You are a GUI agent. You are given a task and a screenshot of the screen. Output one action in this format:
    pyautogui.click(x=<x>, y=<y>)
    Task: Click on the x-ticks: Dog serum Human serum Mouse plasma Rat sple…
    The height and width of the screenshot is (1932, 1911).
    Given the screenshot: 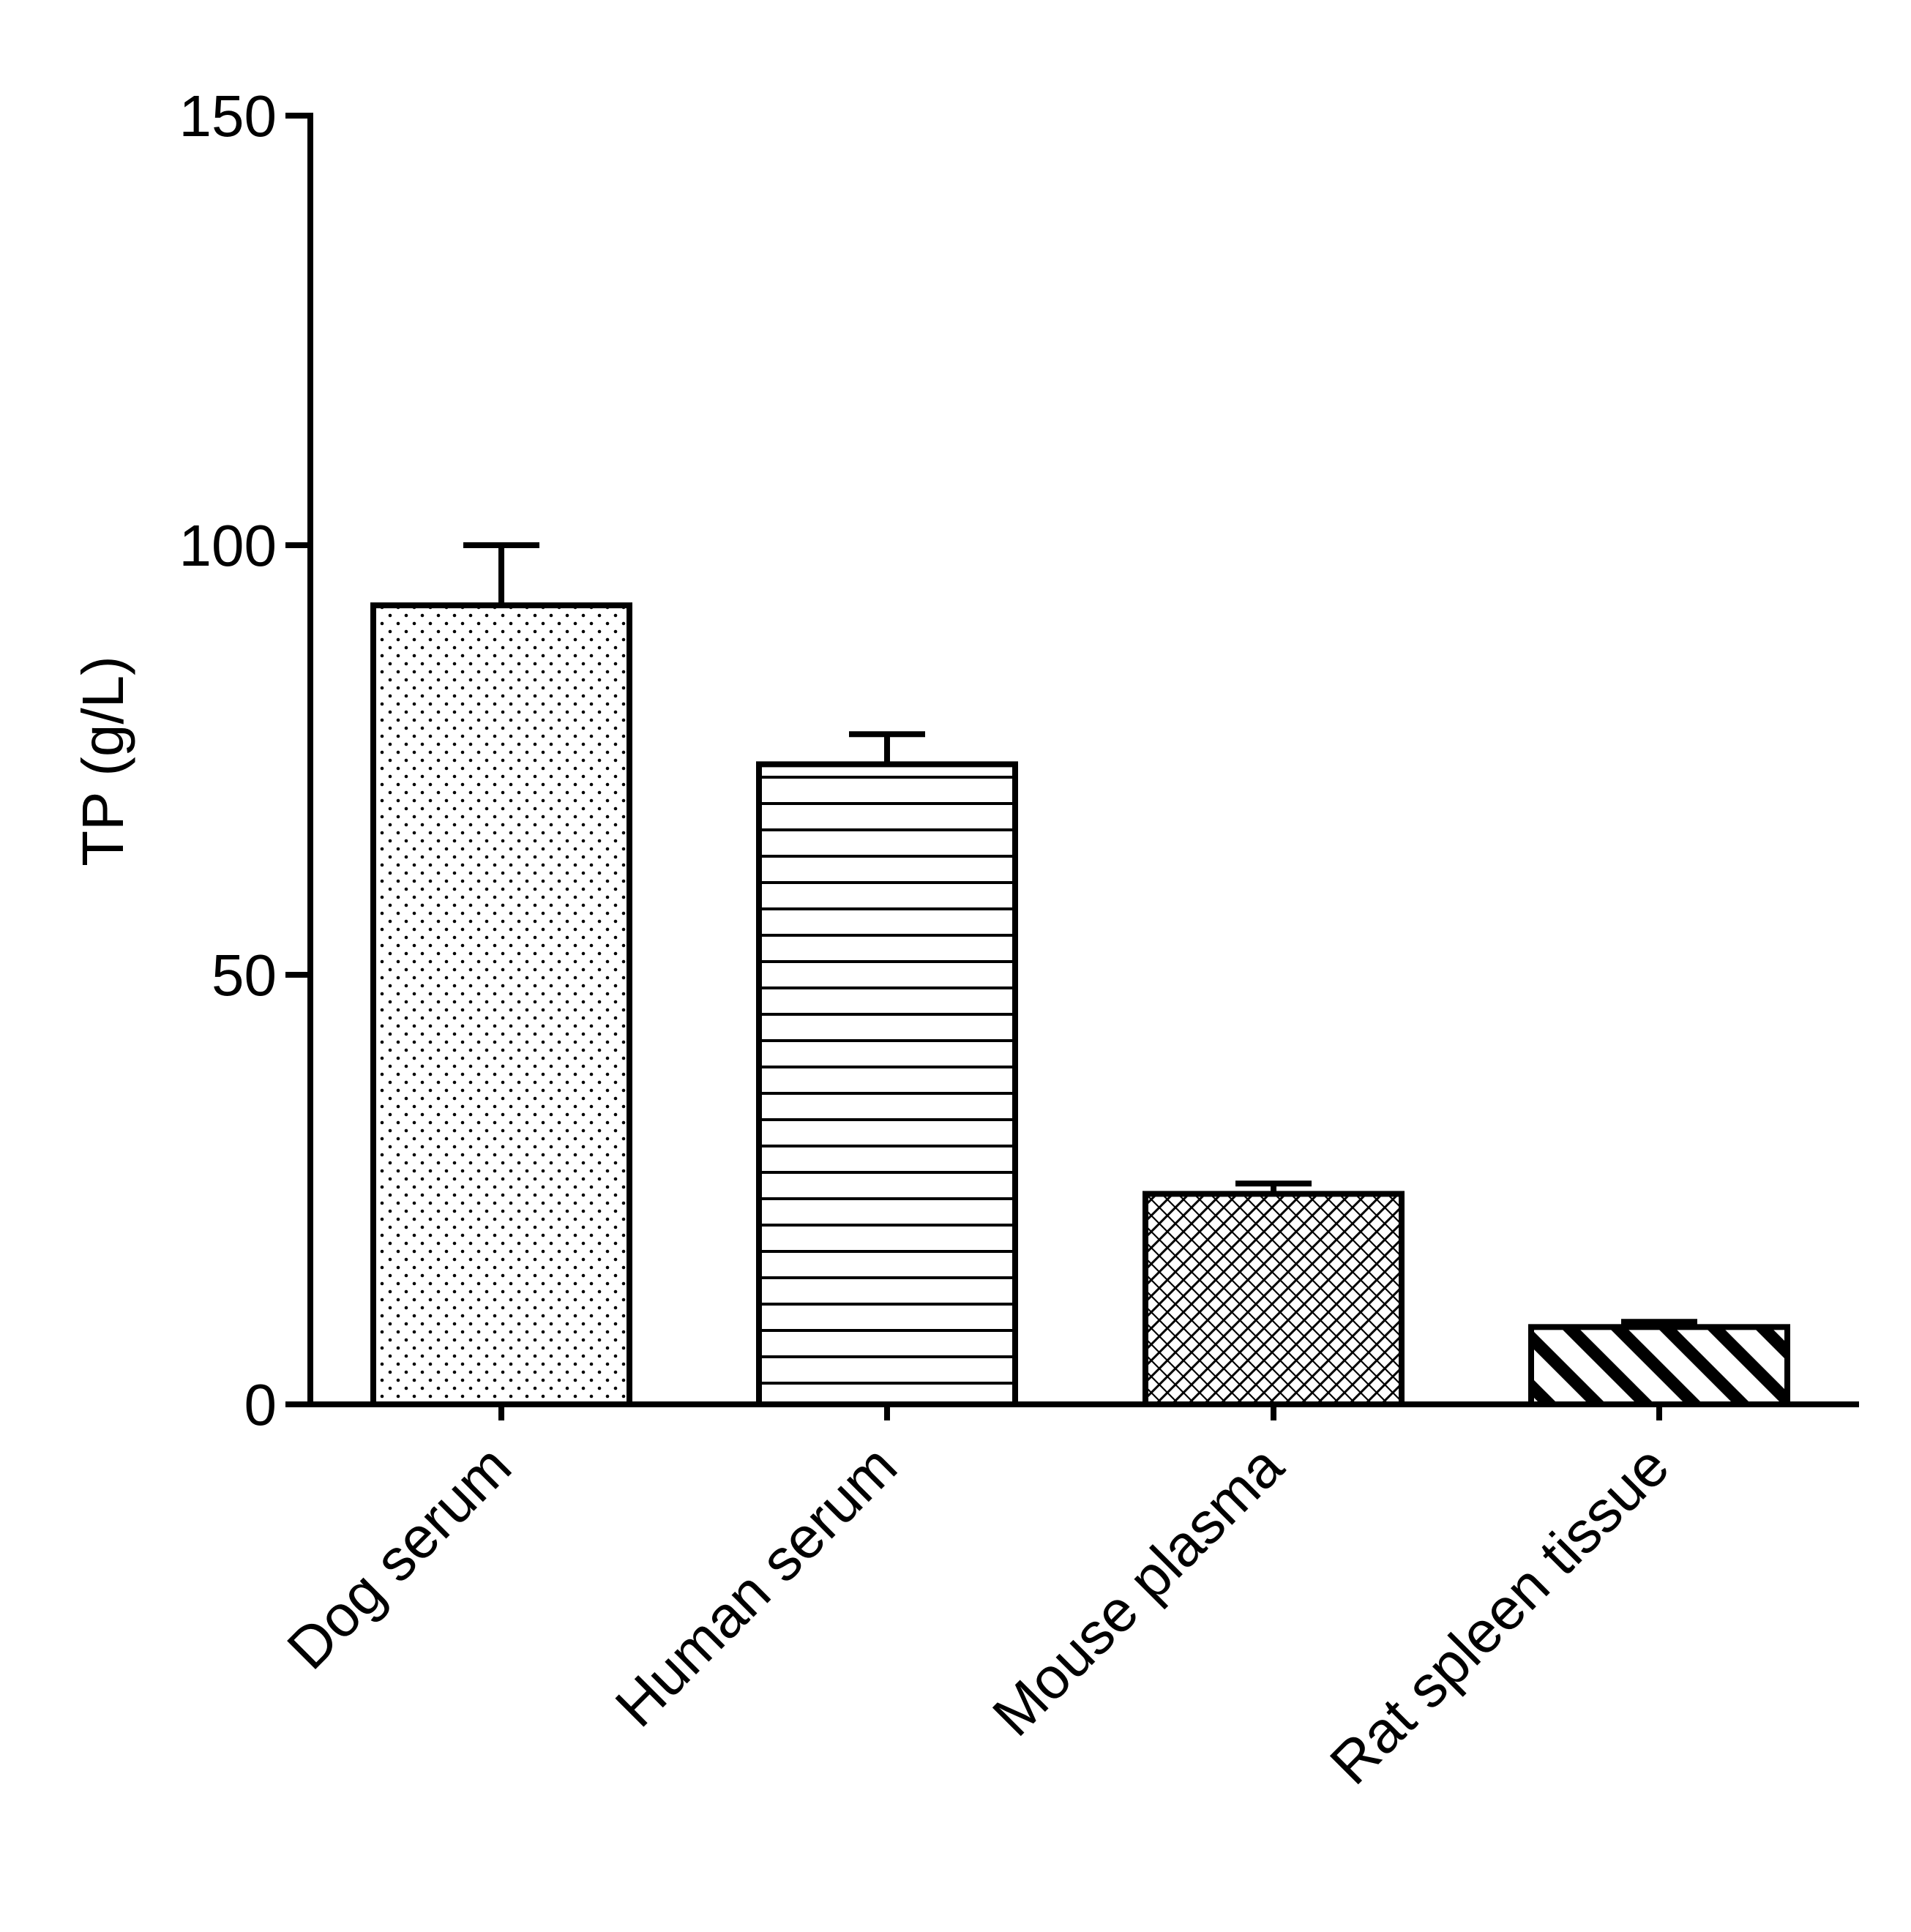 What is the action you would take?
    pyautogui.click(x=978, y=1600)
    